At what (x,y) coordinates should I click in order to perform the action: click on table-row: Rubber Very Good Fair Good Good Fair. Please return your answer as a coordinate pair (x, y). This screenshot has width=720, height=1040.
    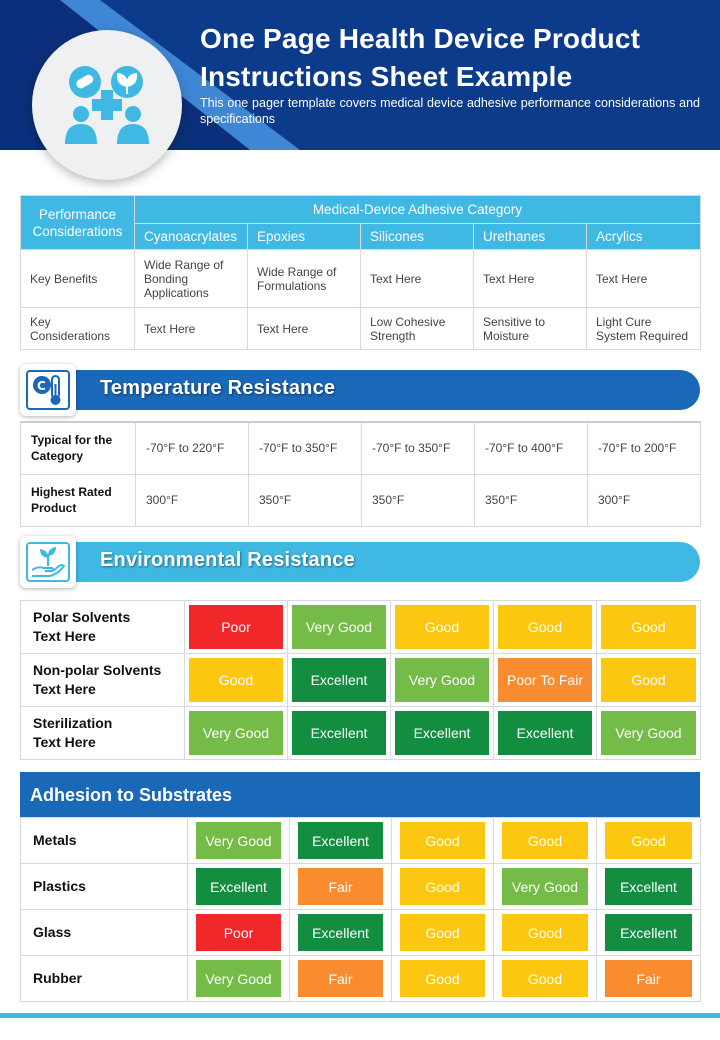
    Looking at the image, I should click on (360, 978).